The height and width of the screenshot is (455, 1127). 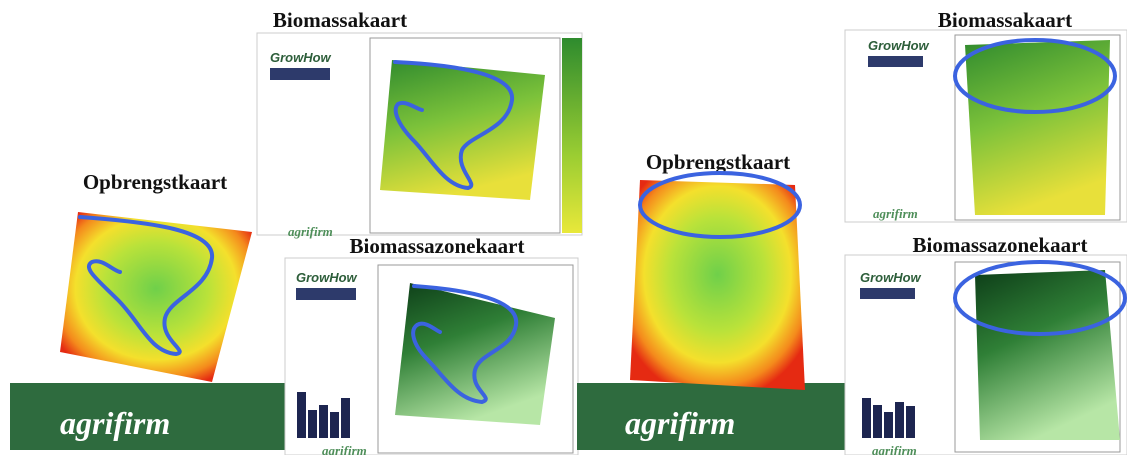 I want to click on zone-map, so click(x=1047, y=355).